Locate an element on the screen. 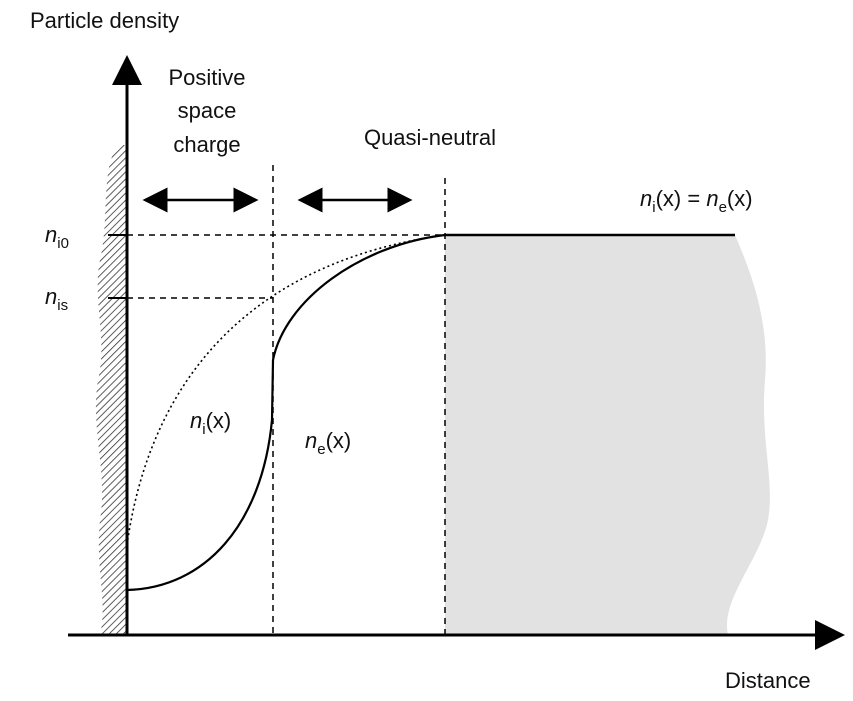 This screenshot has width=853, height=701. x-axis-label: Distance is located at coordinates (768, 680).